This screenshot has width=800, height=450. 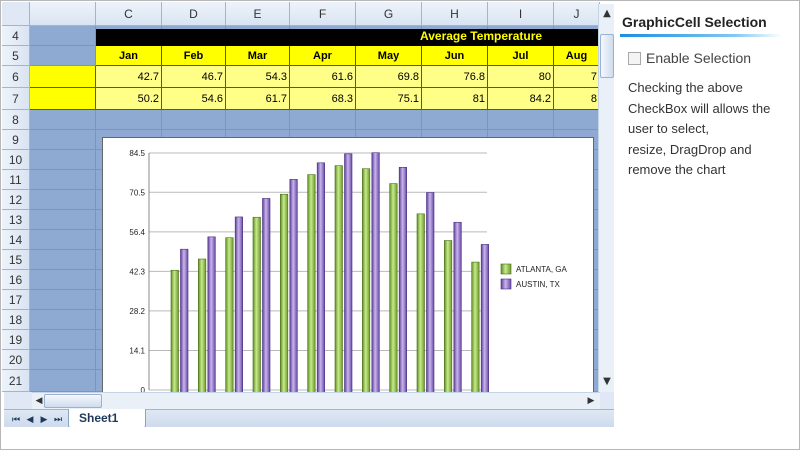 What do you see at coordinates (538, 284) in the screenshot?
I see `legend-label: AUSTIN, TX` at bounding box center [538, 284].